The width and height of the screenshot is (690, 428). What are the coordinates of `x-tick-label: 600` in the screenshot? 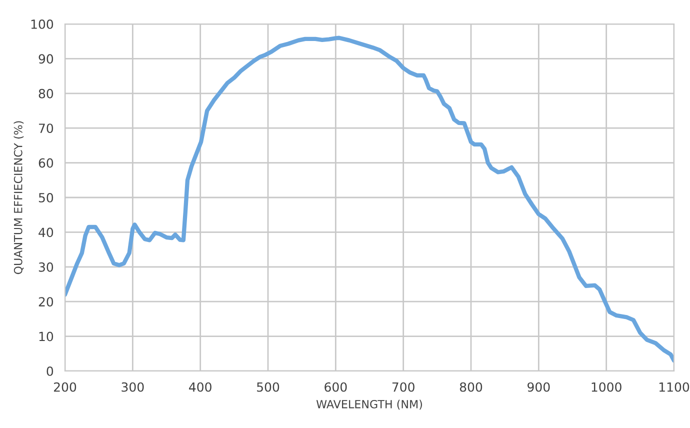 It's located at (335, 387).